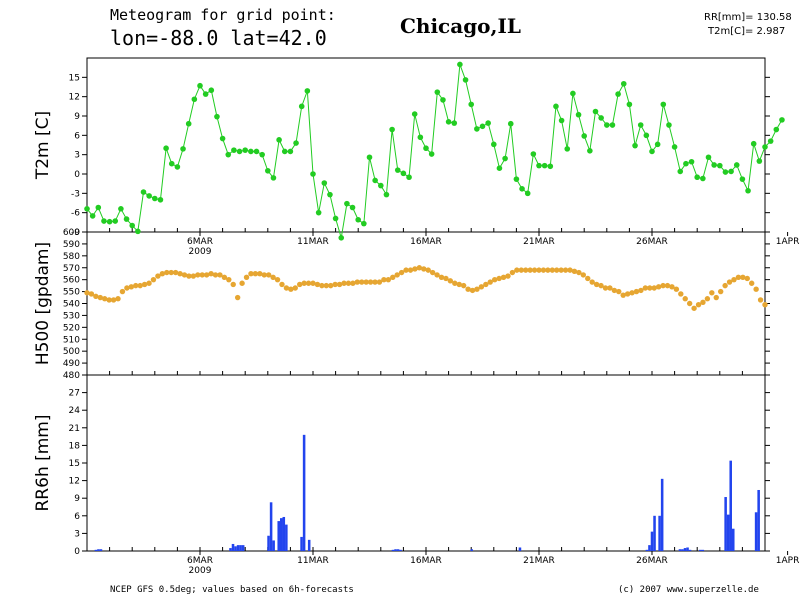 This screenshot has width=800, height=600. I want to click on ytick-label-1-12: 600, so click(71, 233).